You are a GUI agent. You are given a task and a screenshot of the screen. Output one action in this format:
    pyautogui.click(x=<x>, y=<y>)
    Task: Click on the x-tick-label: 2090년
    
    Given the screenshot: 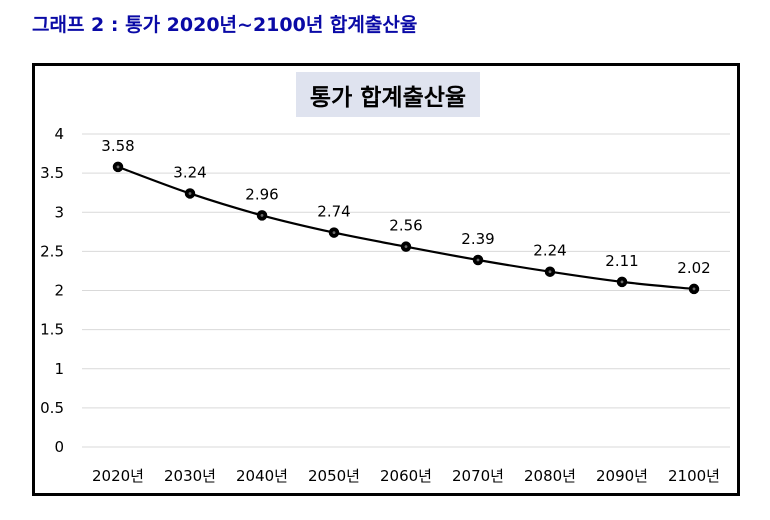 What is the action you would take?
    pyautogui.click(x=622, y=476)
    